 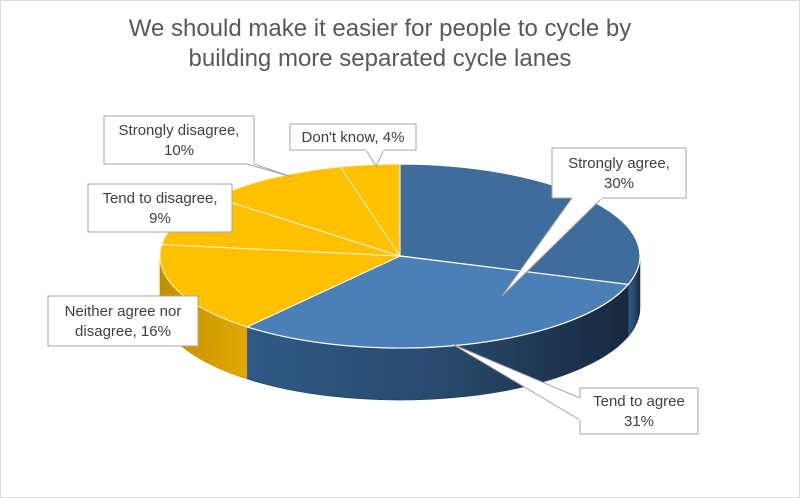 I want to click on callout-pointer-don-t-know, so click(x=375, y=158).